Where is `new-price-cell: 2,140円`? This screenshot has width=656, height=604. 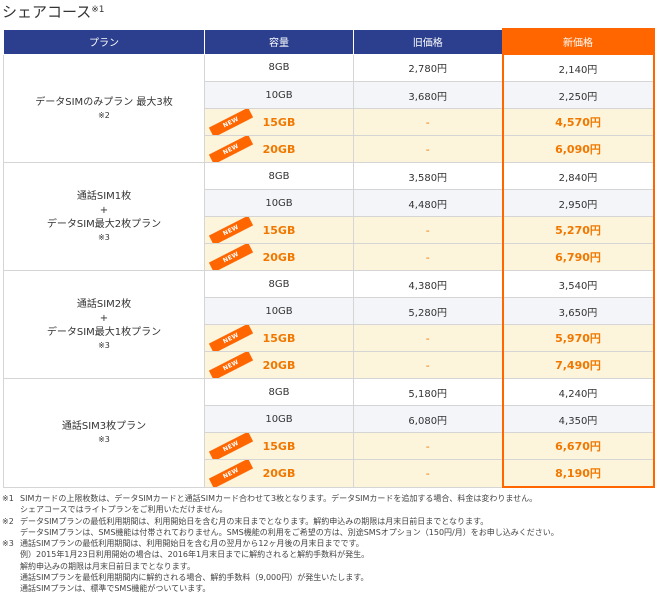
new-price-cell: 2,140円 is located at coordinates (578, 67).